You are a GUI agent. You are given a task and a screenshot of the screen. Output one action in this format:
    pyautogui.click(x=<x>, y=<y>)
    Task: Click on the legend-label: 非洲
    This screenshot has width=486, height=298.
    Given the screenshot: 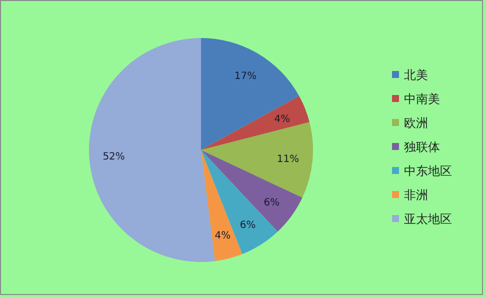 What is the action you would take?
    pyautogui.click(x=416, y=195)
    